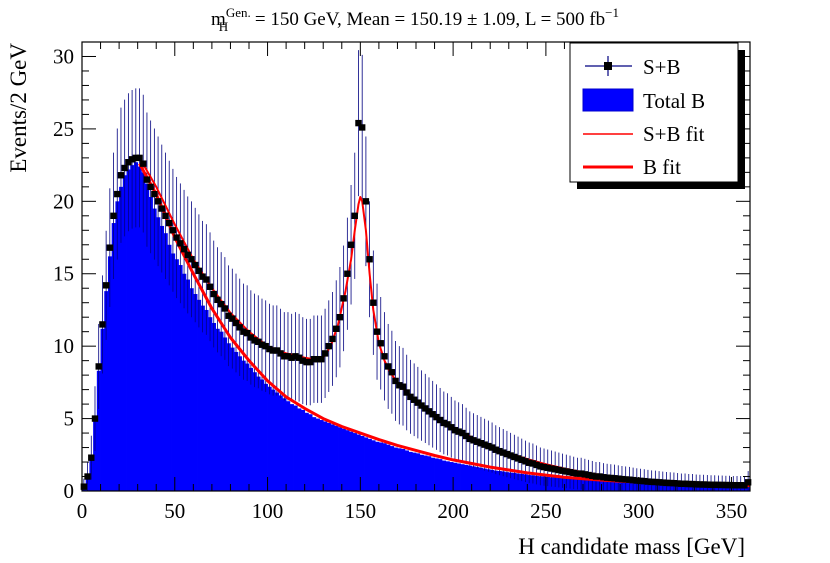 The height and width of the screenshot is (563, 830). Describe the element at coordinates (361, 511) in the screenshot. I see `x-tick-label: 150` at that location.